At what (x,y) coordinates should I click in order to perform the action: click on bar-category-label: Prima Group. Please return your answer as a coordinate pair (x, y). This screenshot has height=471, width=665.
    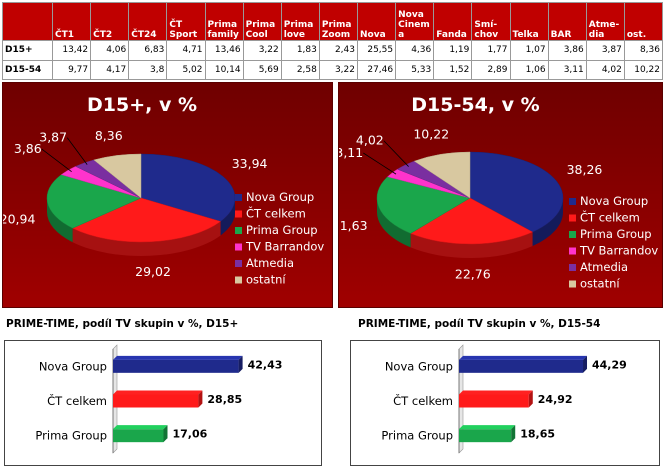
    Looking at the image, I should click on (71, 436).